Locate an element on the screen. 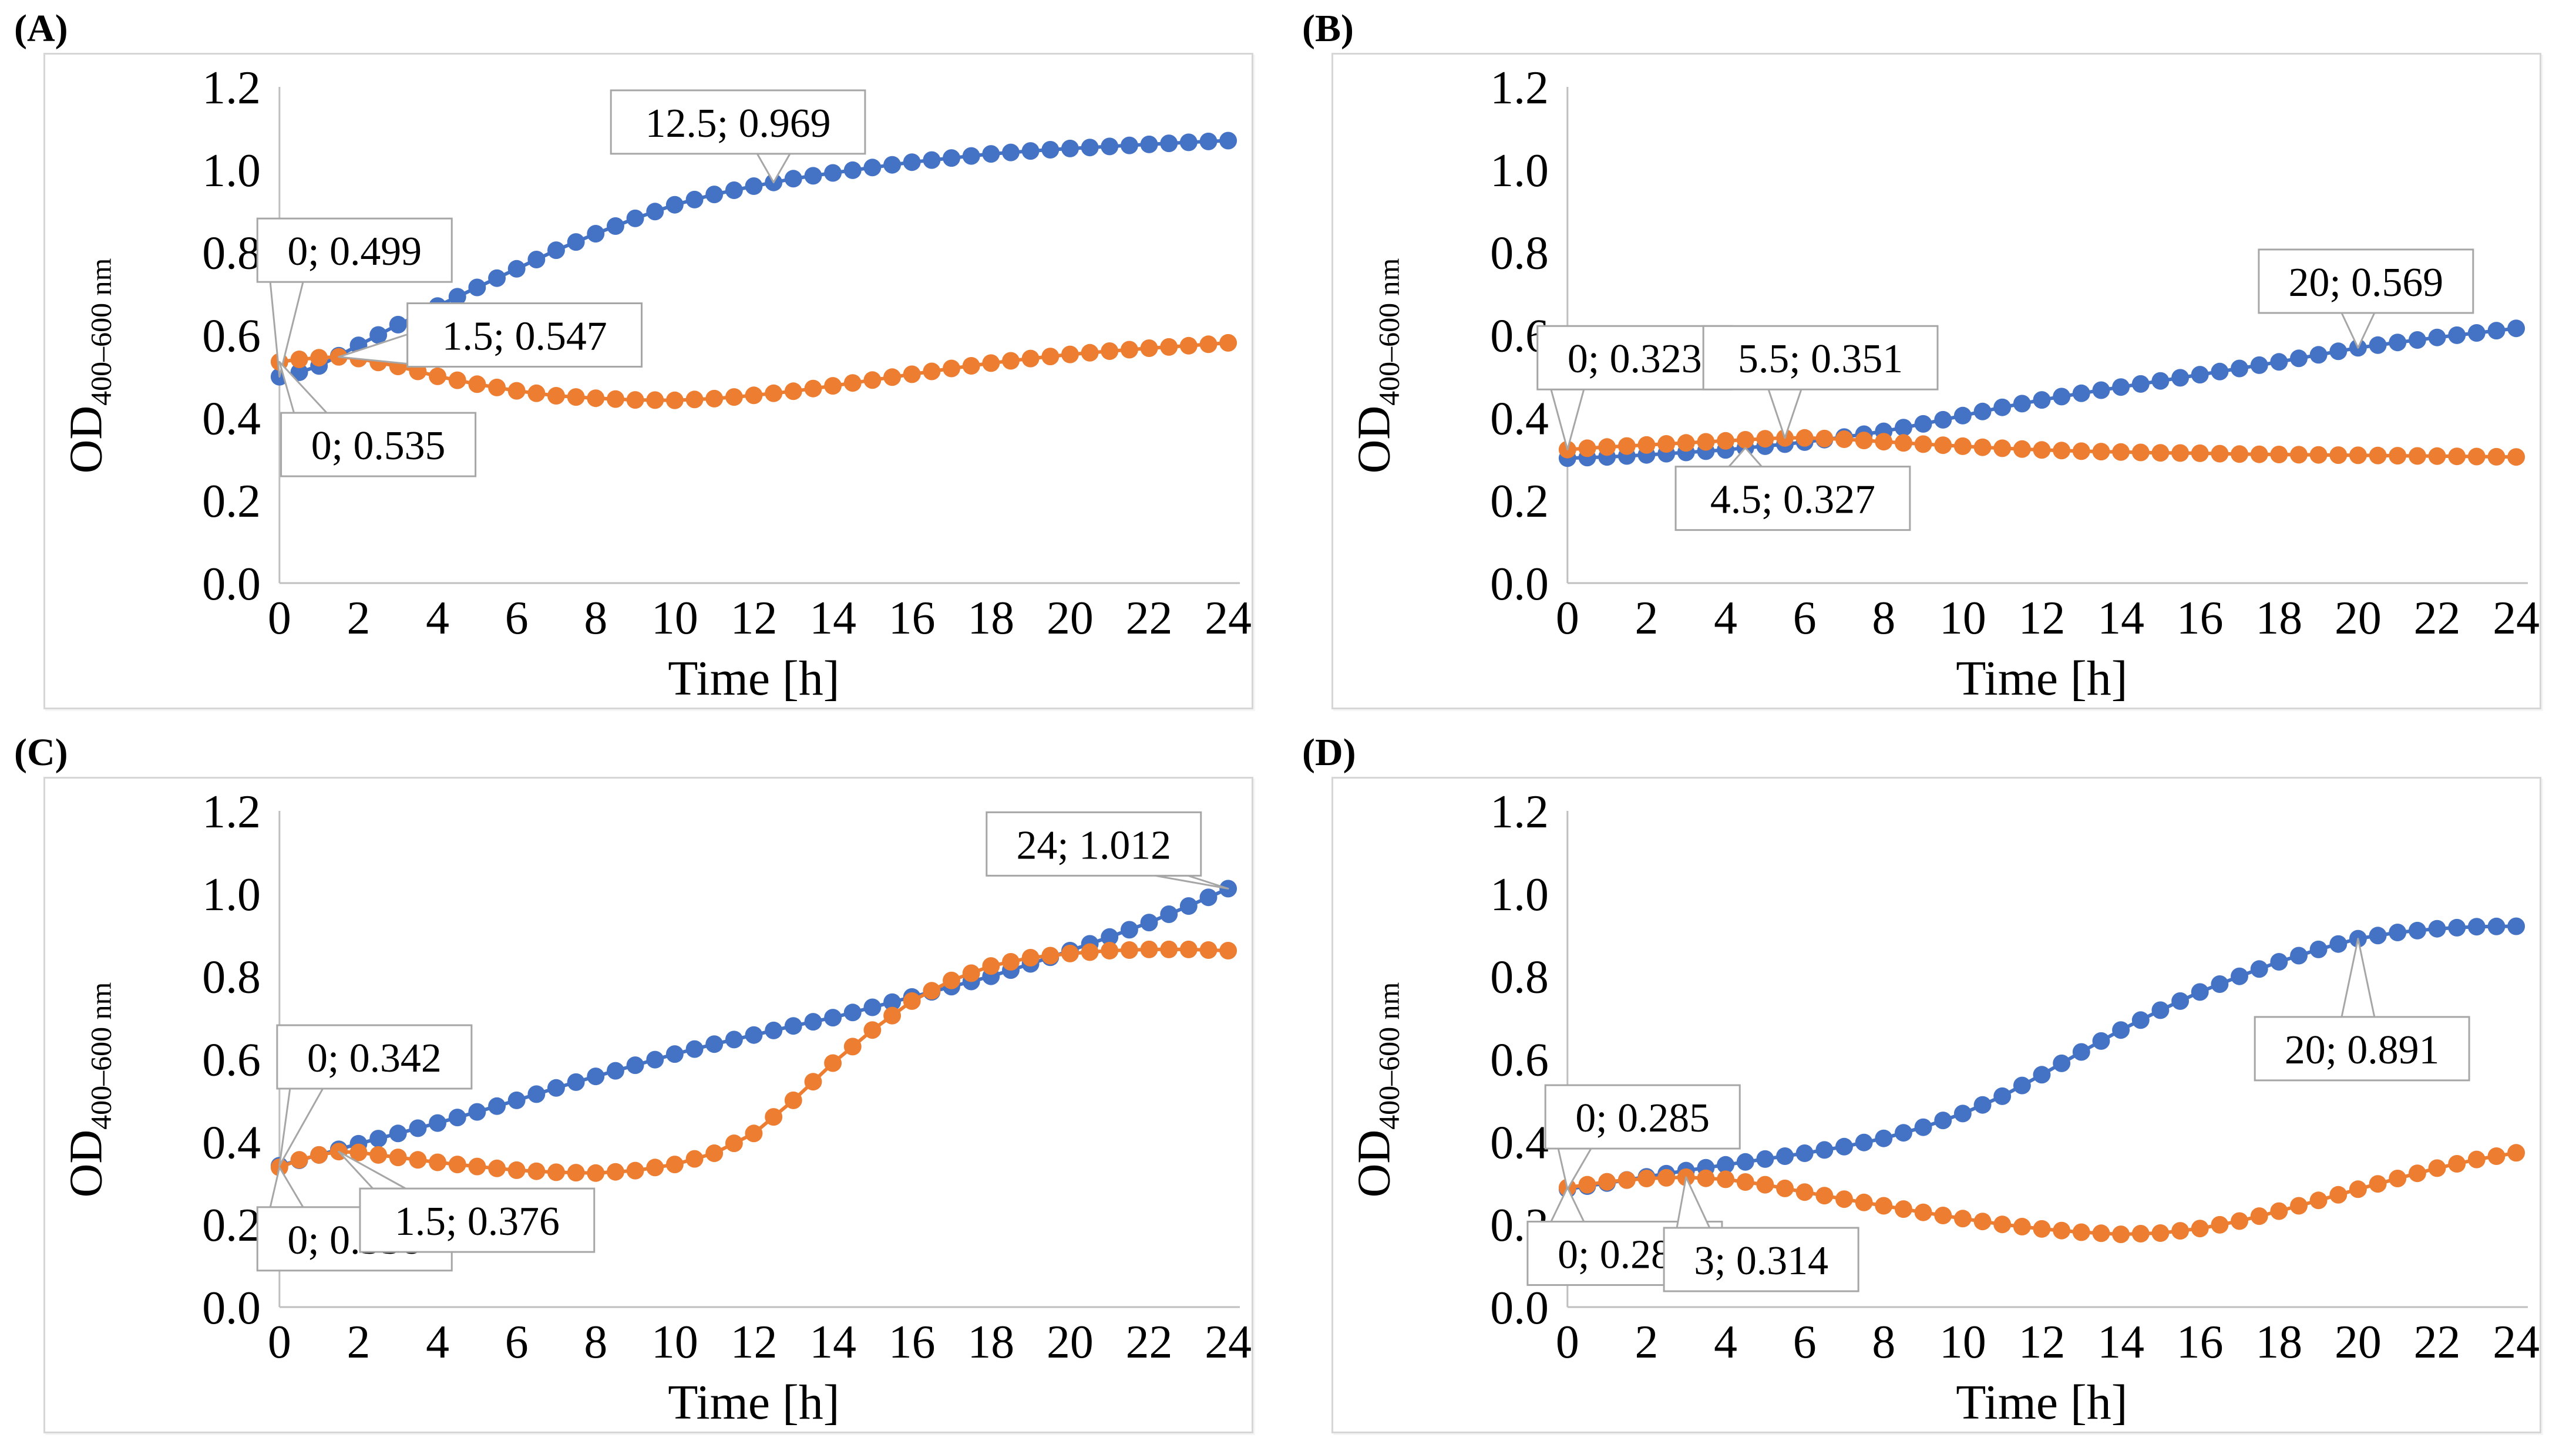  y-tick-label: 1.2 is located at coordinates (1520, 88).